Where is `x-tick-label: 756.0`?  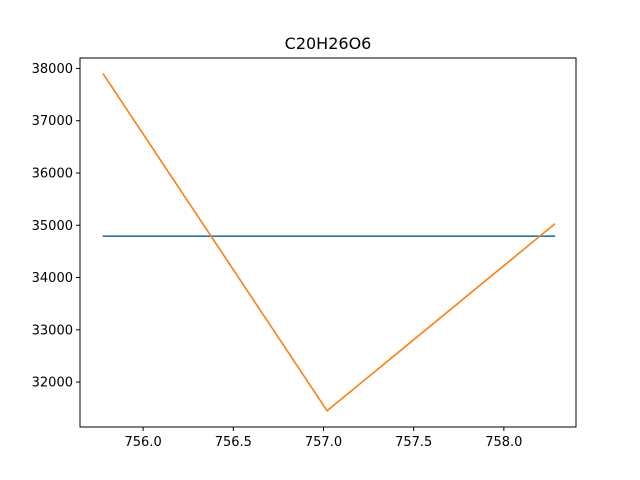
x-tick-label: 756.0 is located at coordinates (143, 442).